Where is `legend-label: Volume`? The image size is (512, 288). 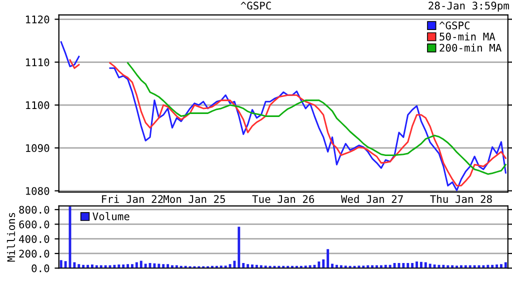
legend-label: Volume is located at coordinates (111, 216).